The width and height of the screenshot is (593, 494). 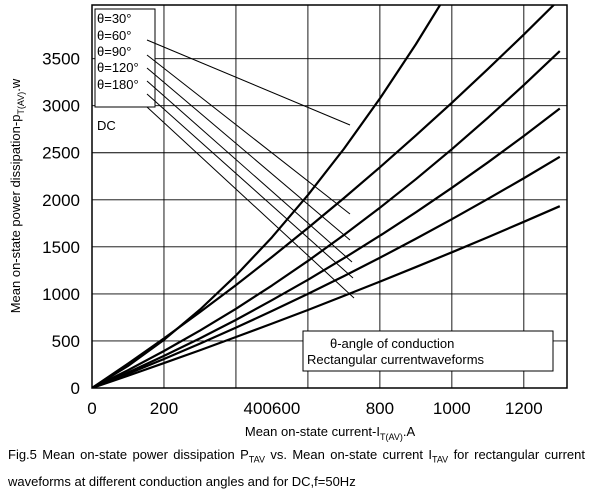 What do you see at coordinates (106, 125) in the screenshot?
I see `legend-label: DC` at bounding box center [106, 125].